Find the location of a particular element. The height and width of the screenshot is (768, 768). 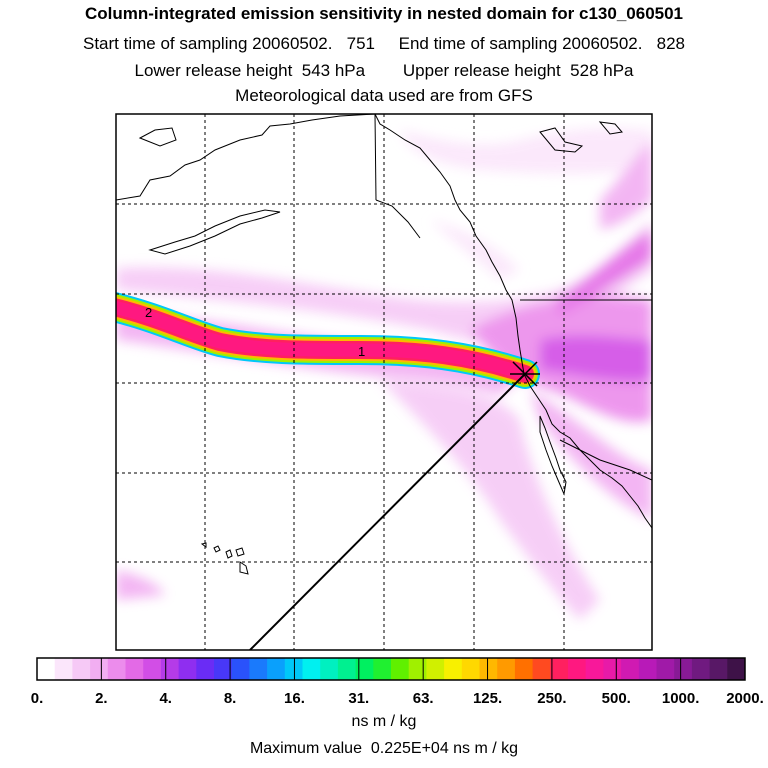

colorbar-tick-label: 0. is located at coordinates (37, 698).